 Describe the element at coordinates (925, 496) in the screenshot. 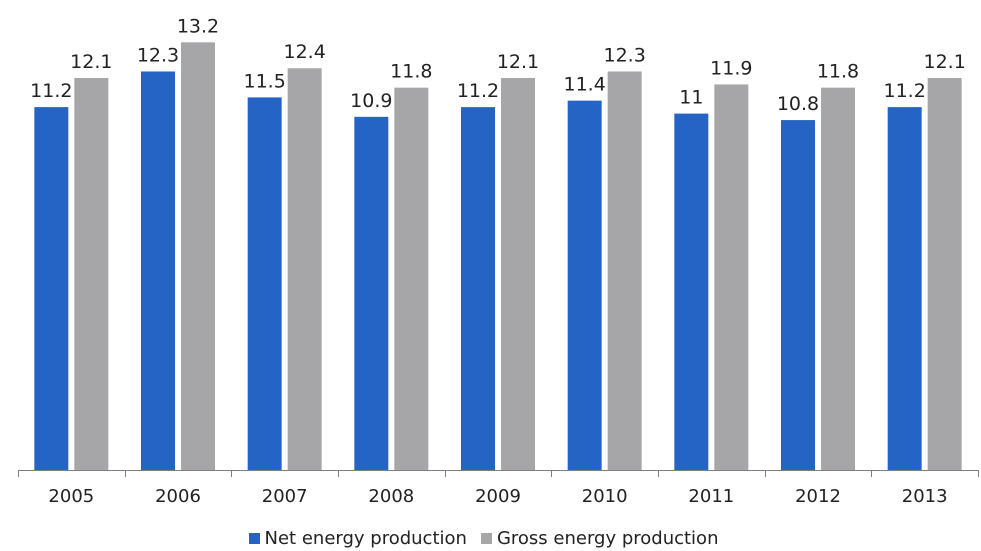

I see `x-tick-label-2013: 2013` at that location.